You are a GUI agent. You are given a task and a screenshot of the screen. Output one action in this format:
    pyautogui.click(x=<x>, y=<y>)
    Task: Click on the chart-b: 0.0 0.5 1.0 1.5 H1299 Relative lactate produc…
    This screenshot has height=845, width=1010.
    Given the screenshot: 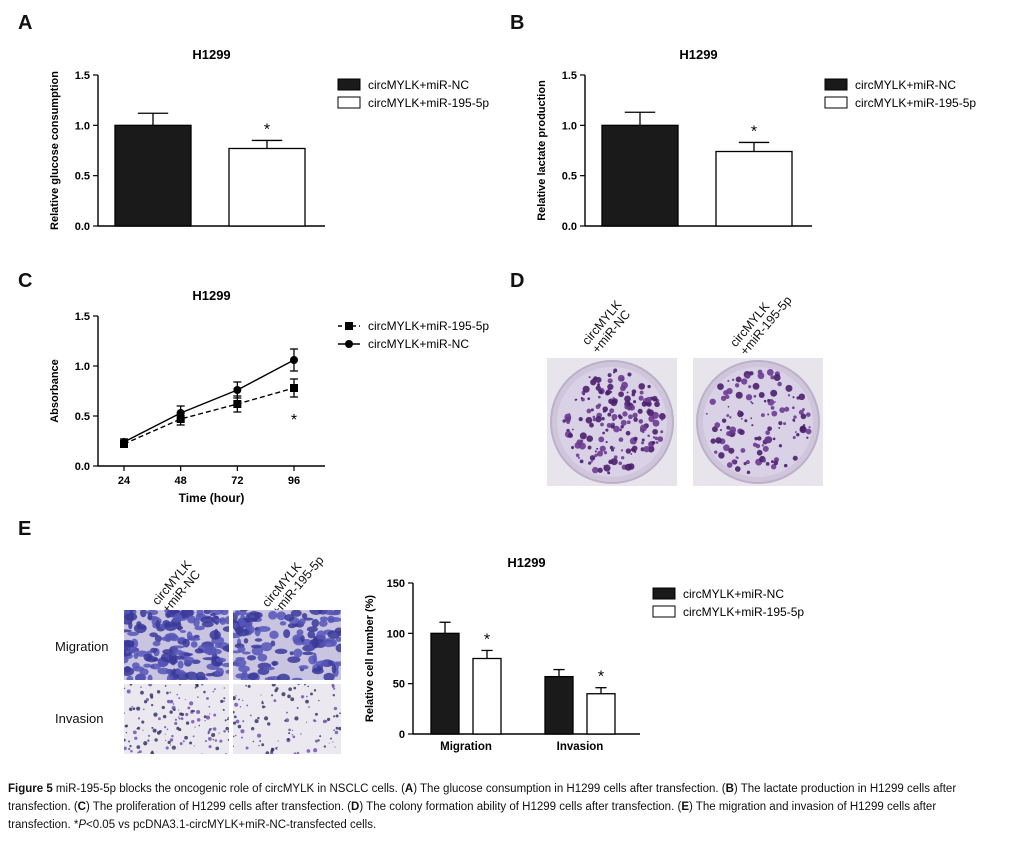 What is the action you would take?
    pyautogui.click(x=756, y=140)
    